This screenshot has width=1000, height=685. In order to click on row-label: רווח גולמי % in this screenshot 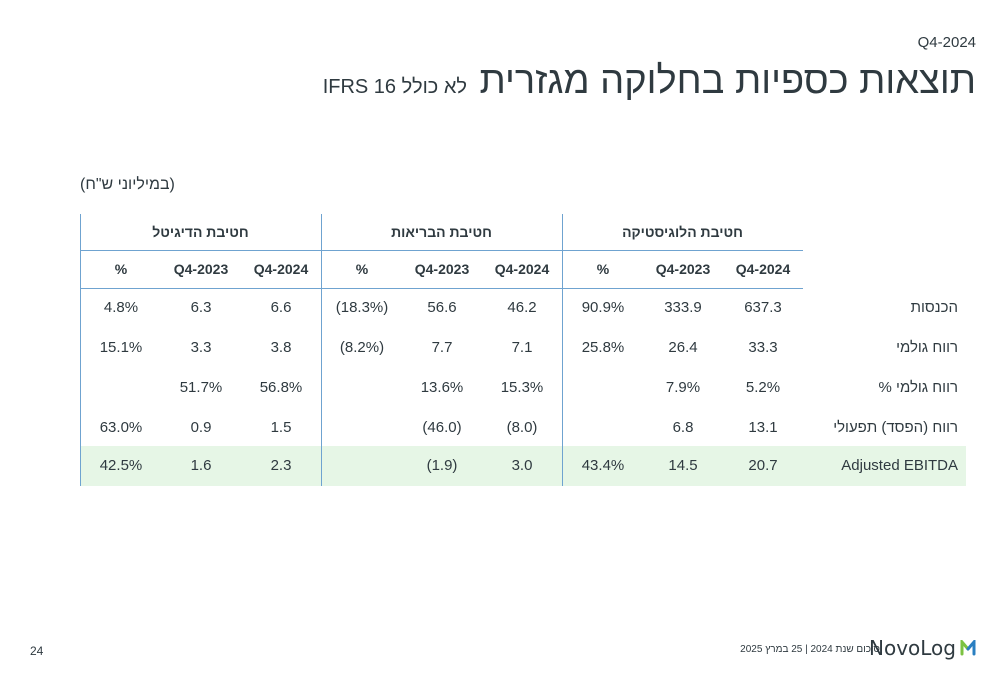, I will do `click(918, 387)`.